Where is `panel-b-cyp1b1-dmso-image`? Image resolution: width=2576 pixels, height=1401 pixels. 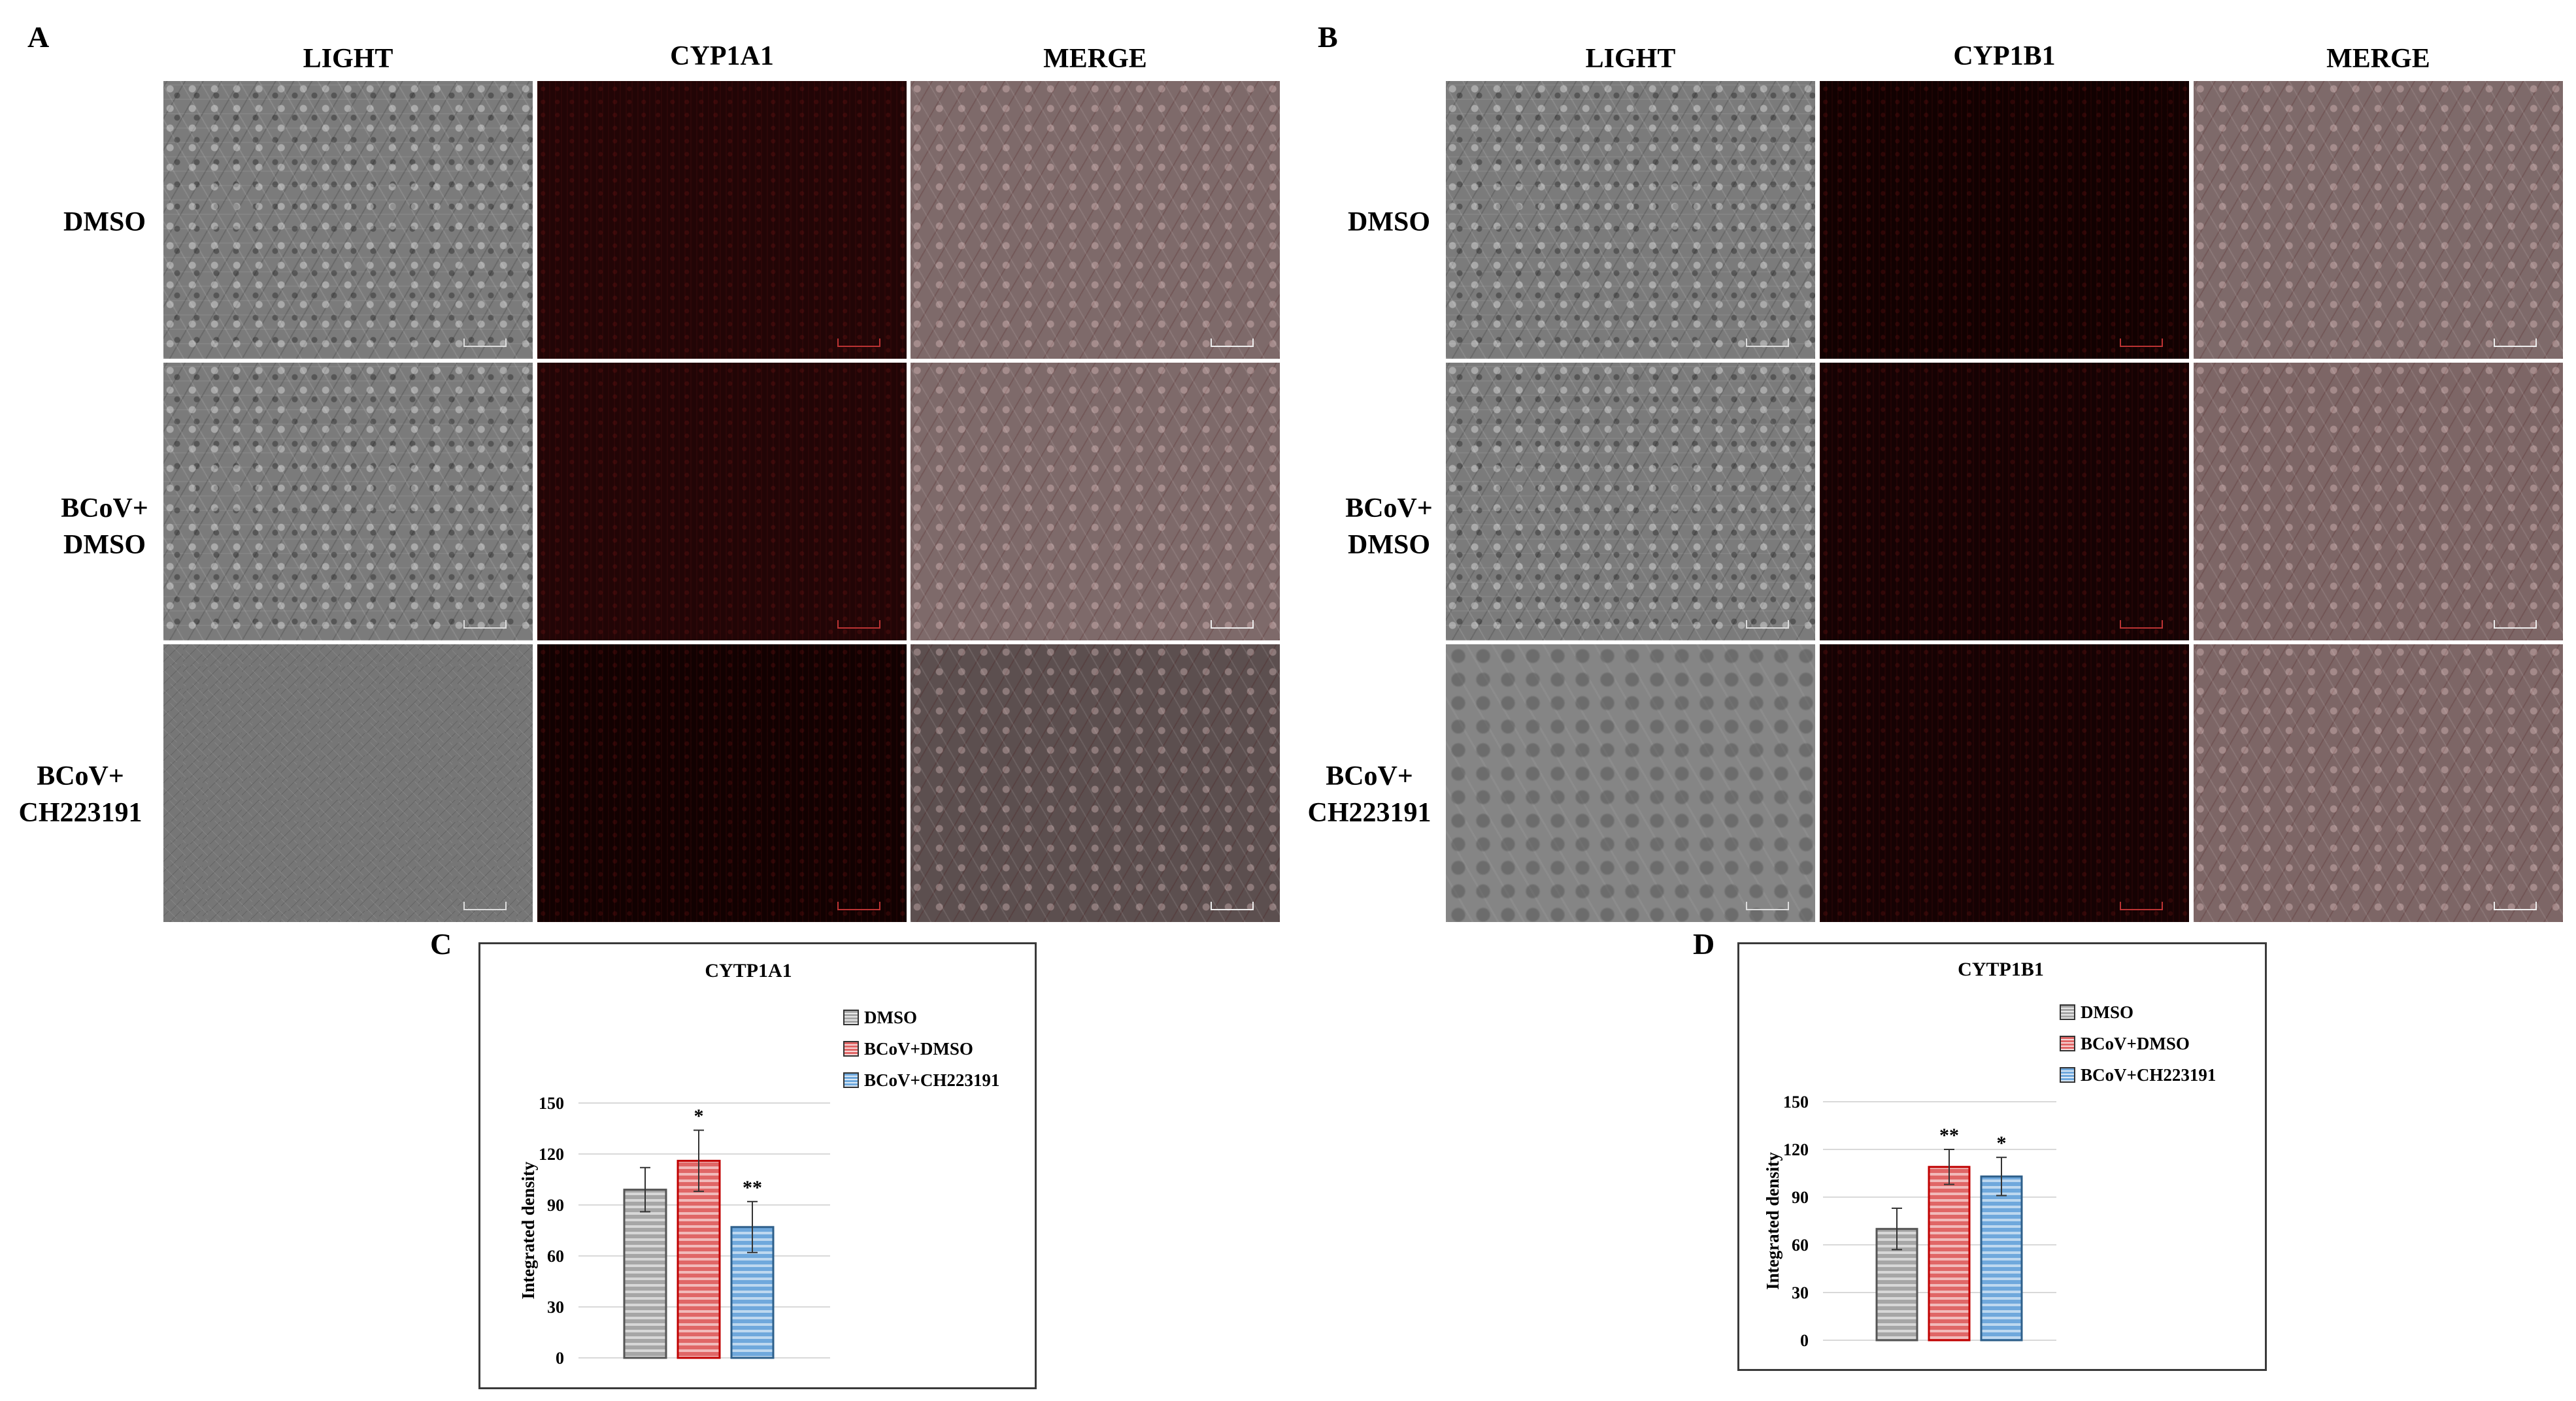 panel-b-cyp1b1-dmso-image is located at coordinates (2005, 220).